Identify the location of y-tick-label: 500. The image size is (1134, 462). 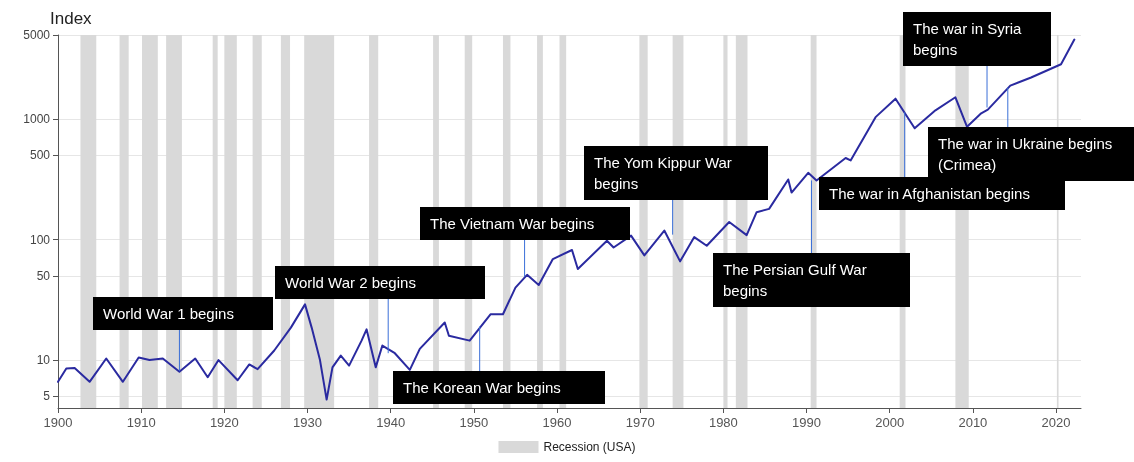
(40, 155).